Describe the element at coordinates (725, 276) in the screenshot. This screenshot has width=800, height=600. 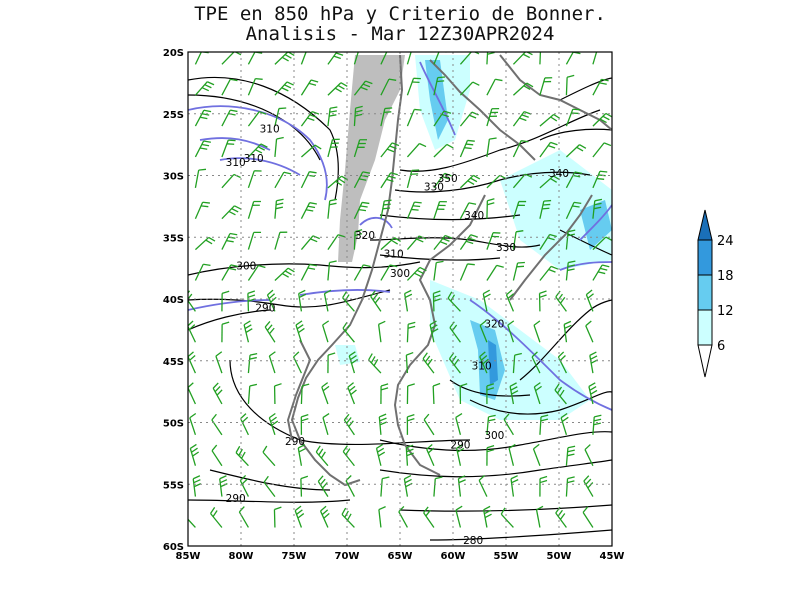
I see `colorbar-label: 18` at that location.